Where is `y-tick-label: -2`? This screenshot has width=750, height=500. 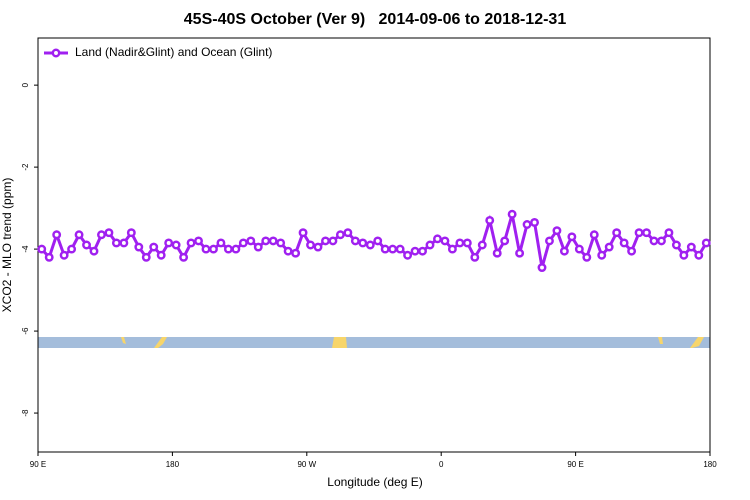
y-tick-label: -2 is located at coordinates (25, 167).